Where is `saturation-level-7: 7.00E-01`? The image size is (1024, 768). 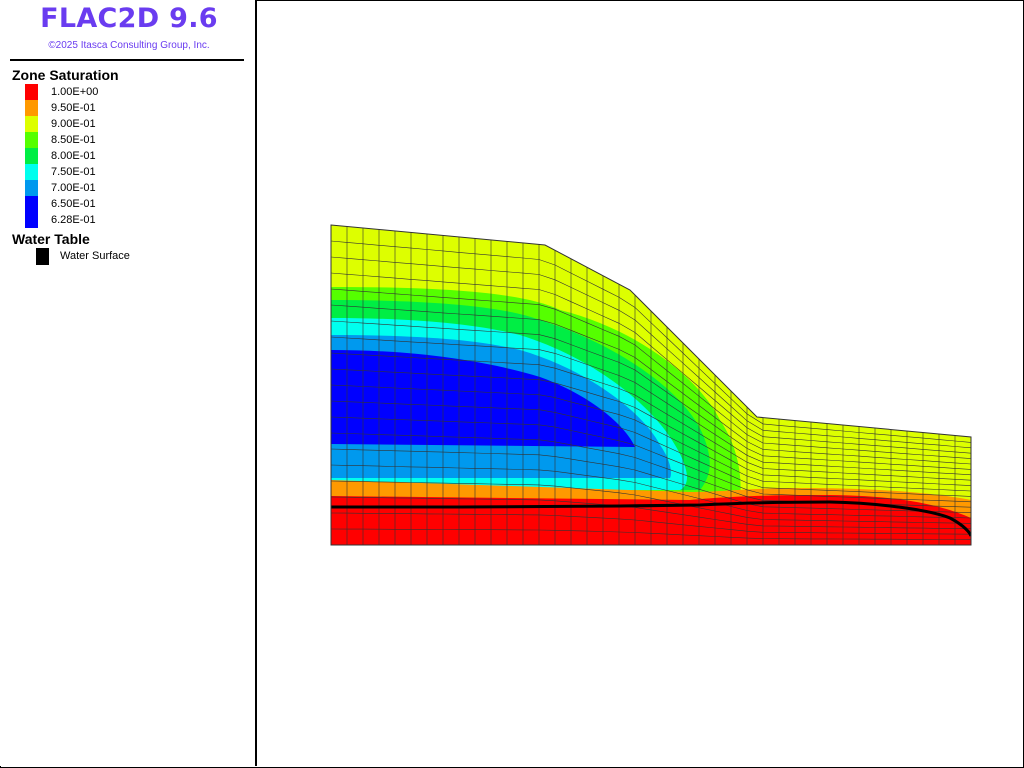
saturation-level-7: 7.00E-01 is located at coordinates (73, 188).